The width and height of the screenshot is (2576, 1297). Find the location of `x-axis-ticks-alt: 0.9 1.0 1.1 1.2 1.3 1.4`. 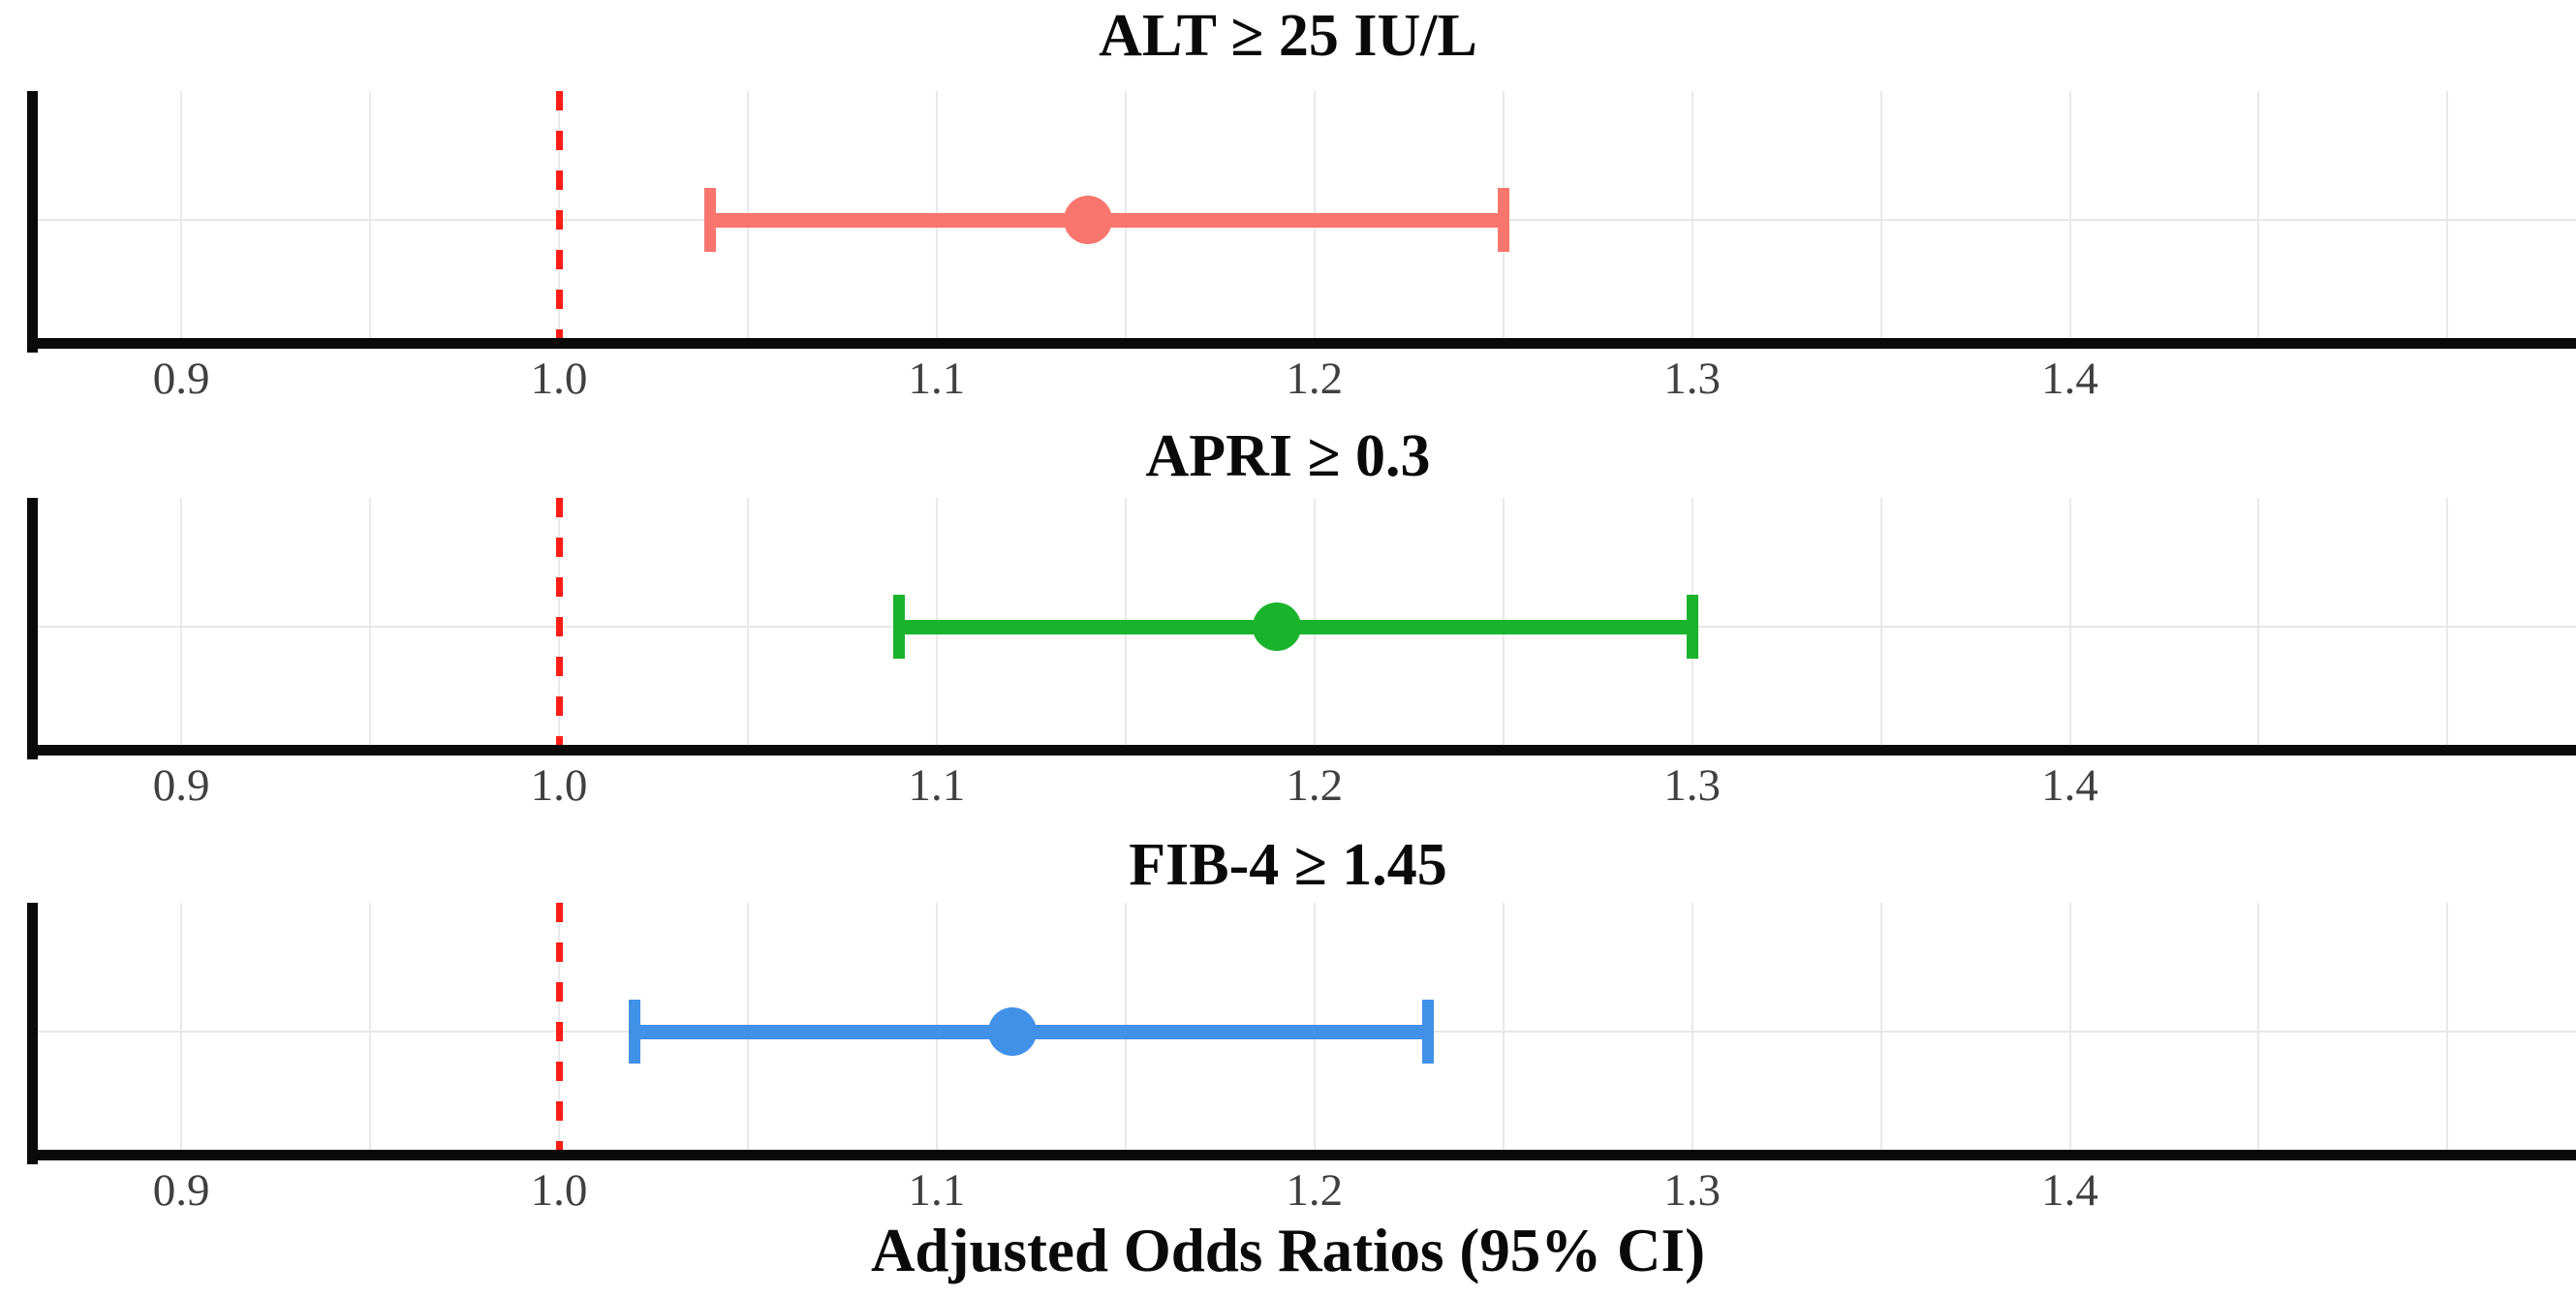

x-axis-ticks-alt: 0.9 1.0 1.1 1.2 1.3 1.4 is located at coordinates (1288, 379).